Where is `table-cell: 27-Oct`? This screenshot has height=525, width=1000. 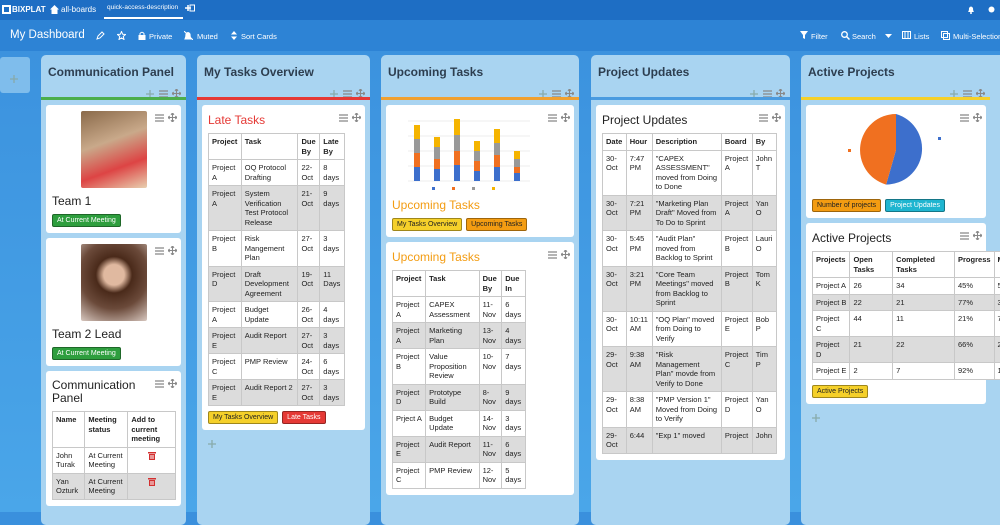 table-cell: 27-Oct is located at coordinates (309, 249).